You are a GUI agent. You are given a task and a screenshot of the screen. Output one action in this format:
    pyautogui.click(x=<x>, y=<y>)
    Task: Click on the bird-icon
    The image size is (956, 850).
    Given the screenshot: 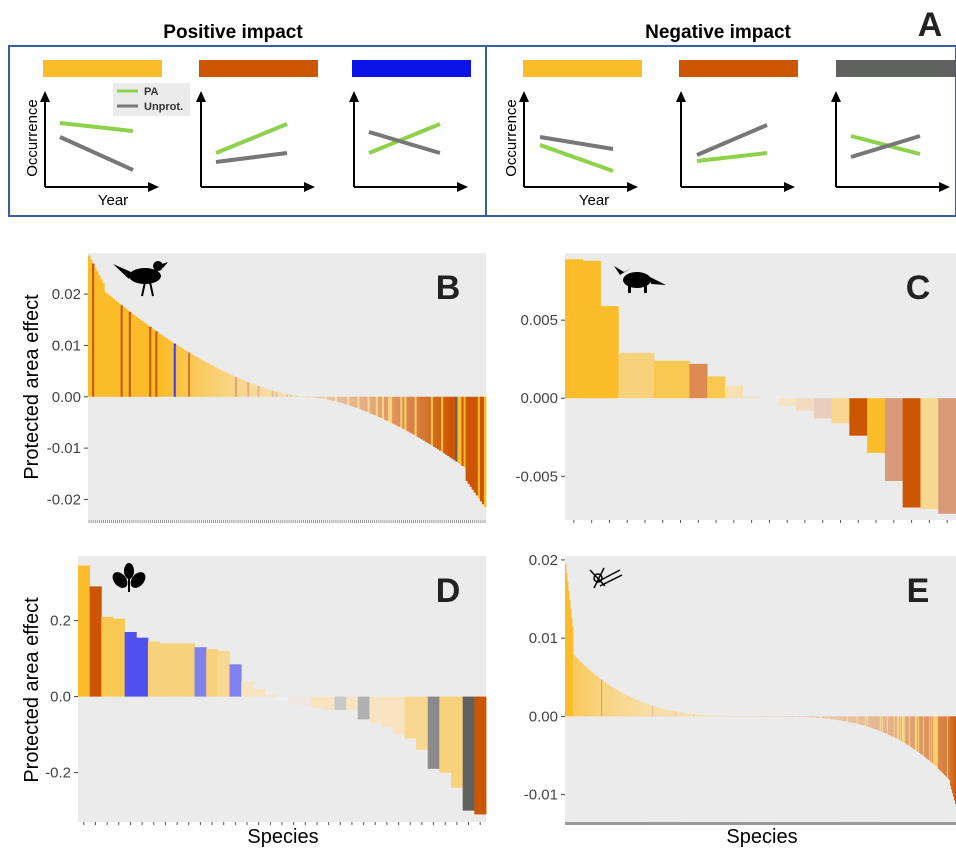 What is the action you would take?
    pyautogui.click(x=140, y=279)
    